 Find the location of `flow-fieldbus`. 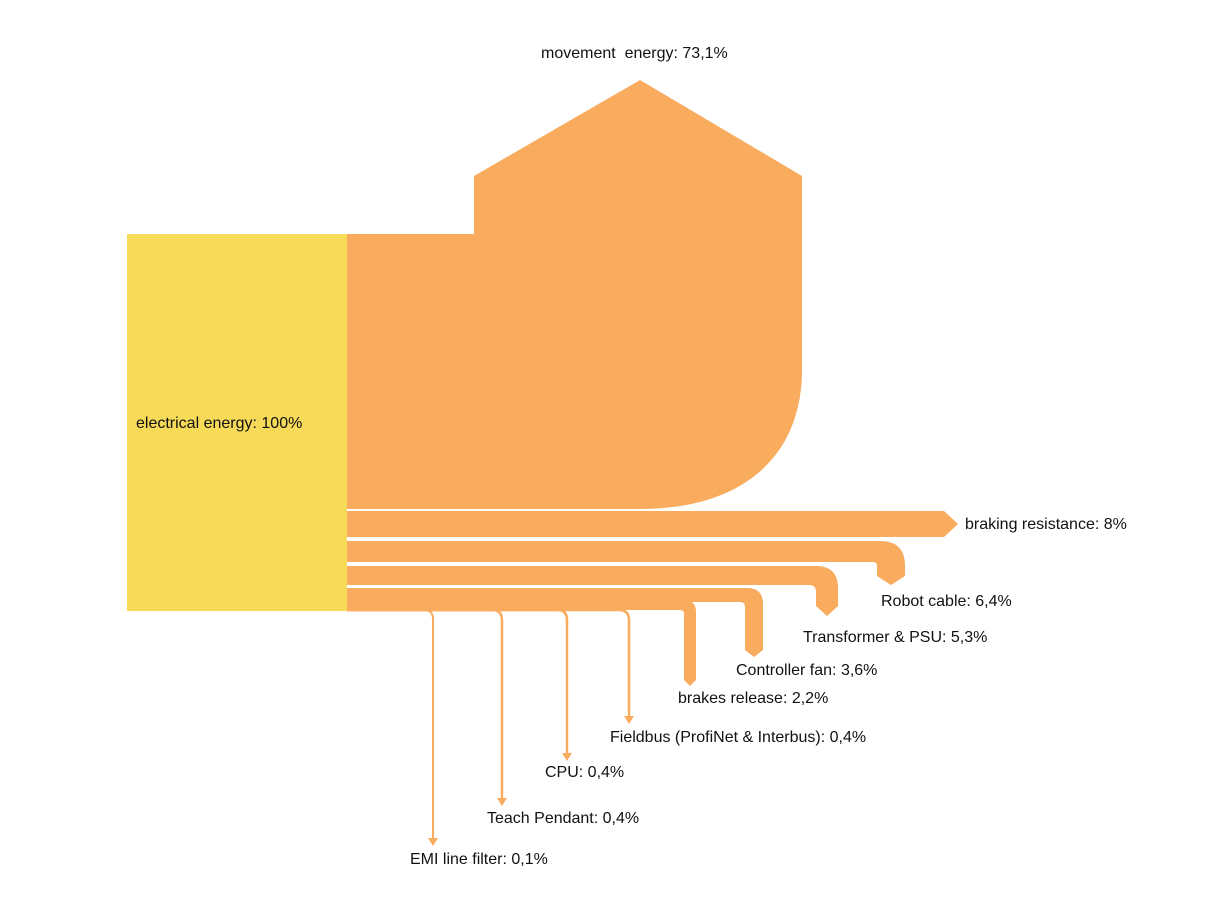

flow-fieldbus is located at coordinates (489, 663).